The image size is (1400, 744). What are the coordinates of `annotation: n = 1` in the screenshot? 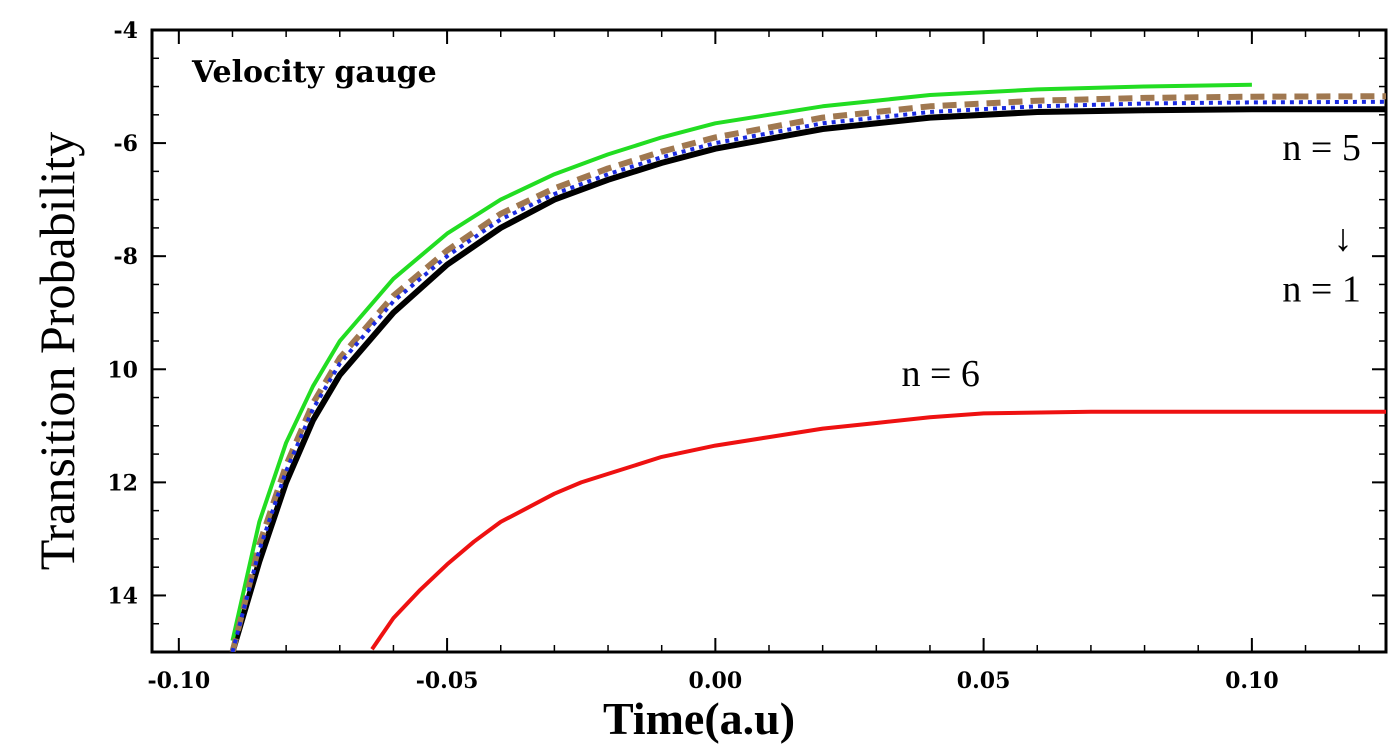 It's located at (1321, 289).